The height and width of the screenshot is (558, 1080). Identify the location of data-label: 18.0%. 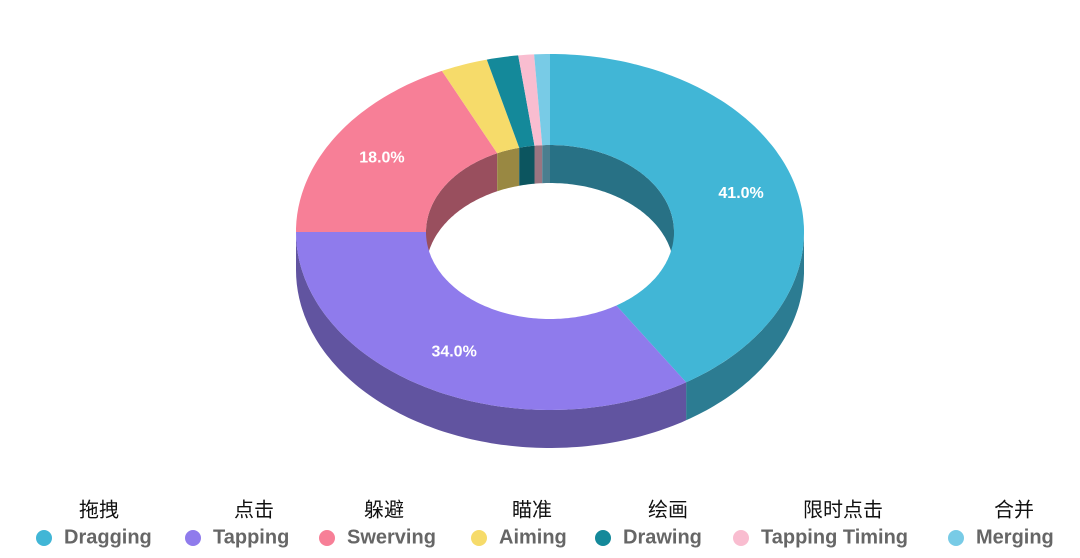
(381, 158).